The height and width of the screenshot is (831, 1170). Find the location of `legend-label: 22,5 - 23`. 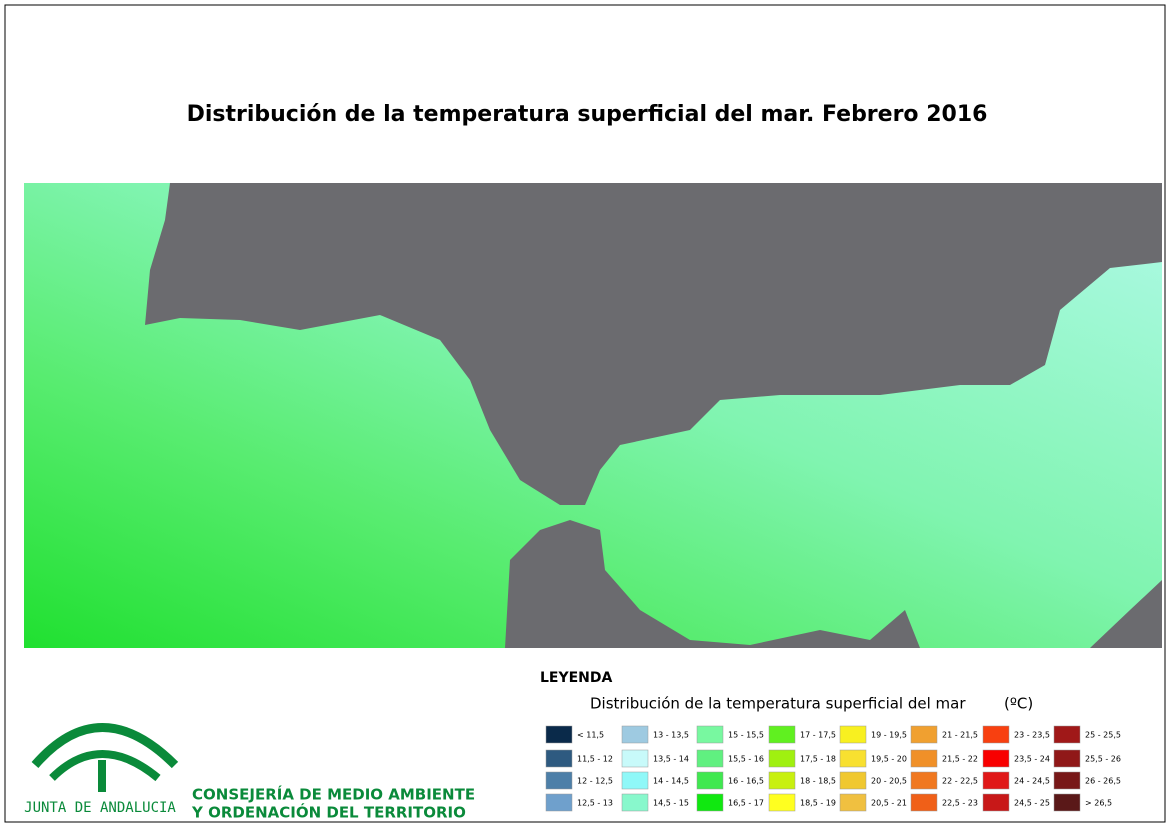

legend-label: 22,5 - 23 is located at coordinates (960, 803).